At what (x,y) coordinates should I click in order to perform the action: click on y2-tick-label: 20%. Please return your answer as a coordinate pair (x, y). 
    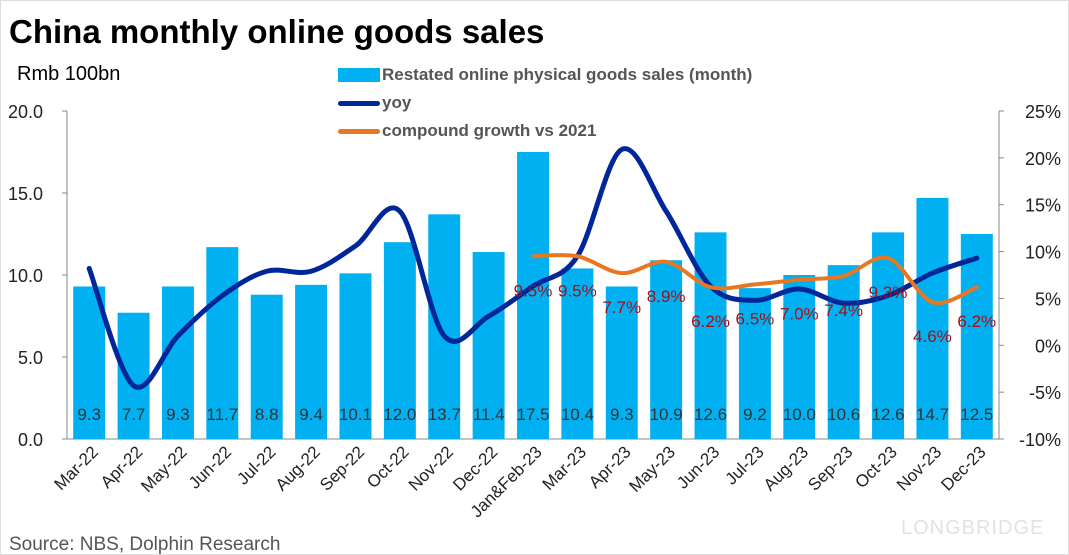
    Looking at the image, I should click on (1043, 159).